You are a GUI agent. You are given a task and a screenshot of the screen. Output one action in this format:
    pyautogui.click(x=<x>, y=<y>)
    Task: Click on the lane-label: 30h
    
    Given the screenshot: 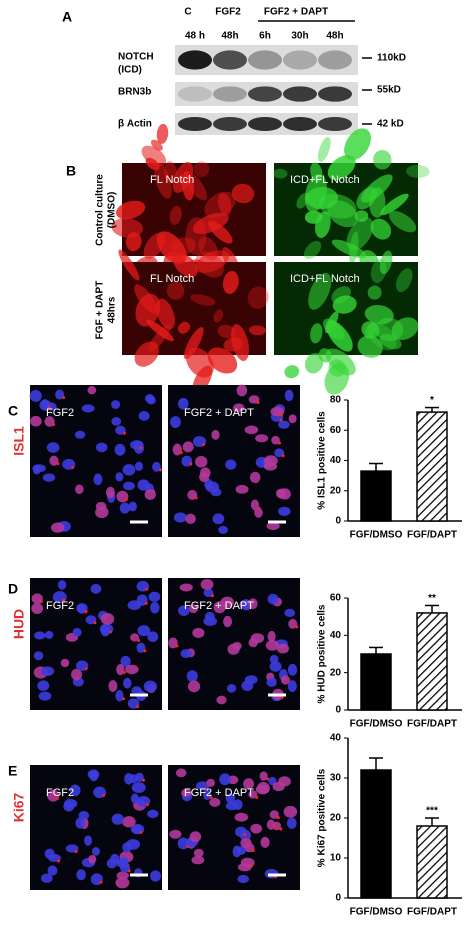 What is the action you would take?
    pyautogui.click(x=299, y=36)
    